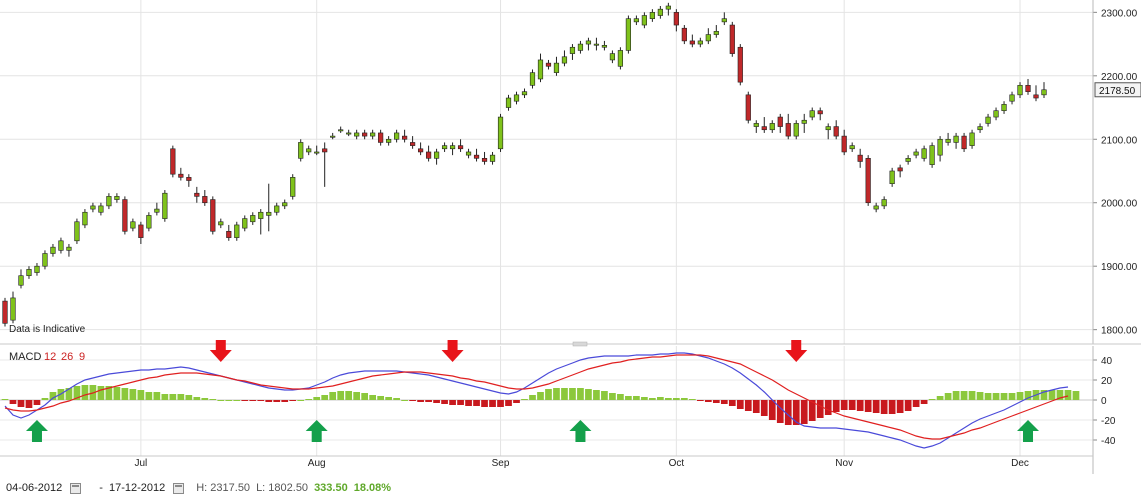 The image size is (1141, 501). I want to click on end-date: 17-12-2012, so click(137, 487).